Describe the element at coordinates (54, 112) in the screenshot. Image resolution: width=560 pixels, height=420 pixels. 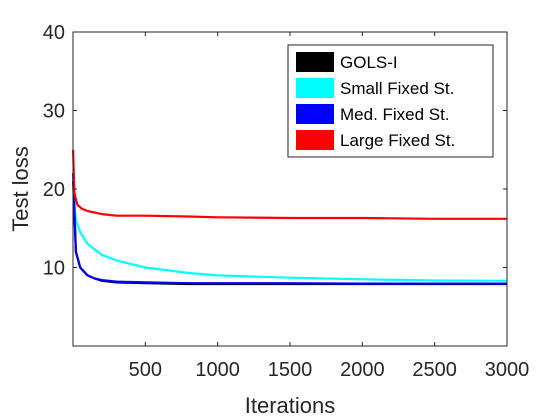
I see `y-tick-label: 30` at that location.